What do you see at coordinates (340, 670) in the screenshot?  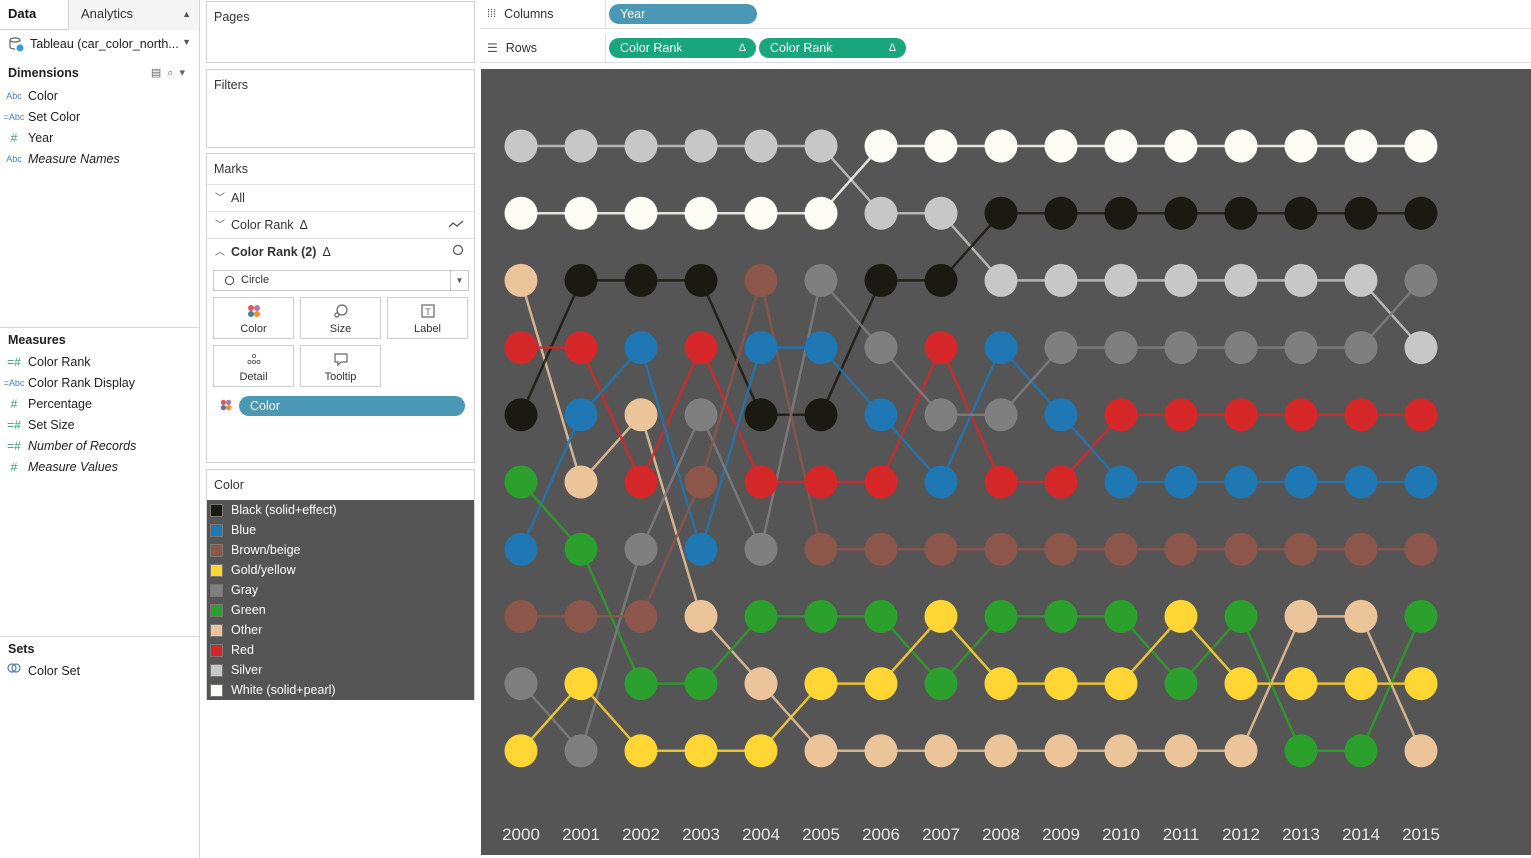 I see `legend-item: Silver` at bounding box center [340, 670].